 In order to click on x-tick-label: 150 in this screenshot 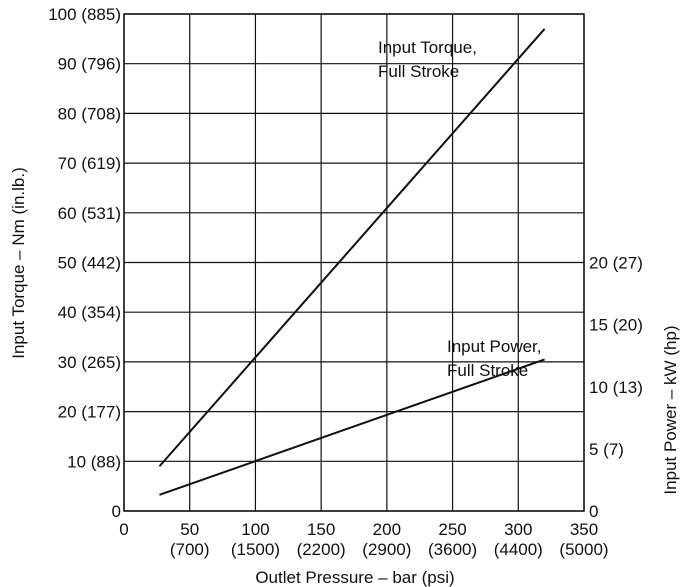, I will do `click(321, 529)`.